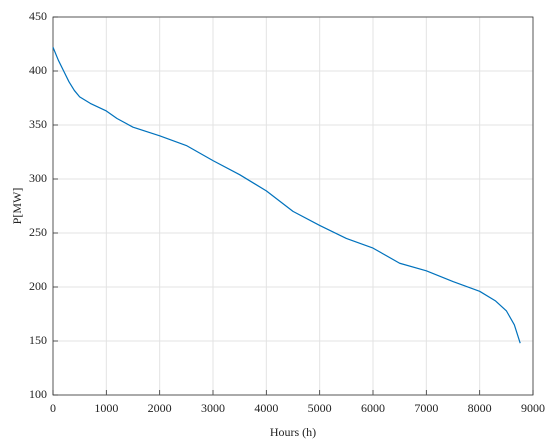  What do you see at coordinates (38, 16) in the screenshot?
I see `y-tick-label: 450` at bounding box center [38, 16].